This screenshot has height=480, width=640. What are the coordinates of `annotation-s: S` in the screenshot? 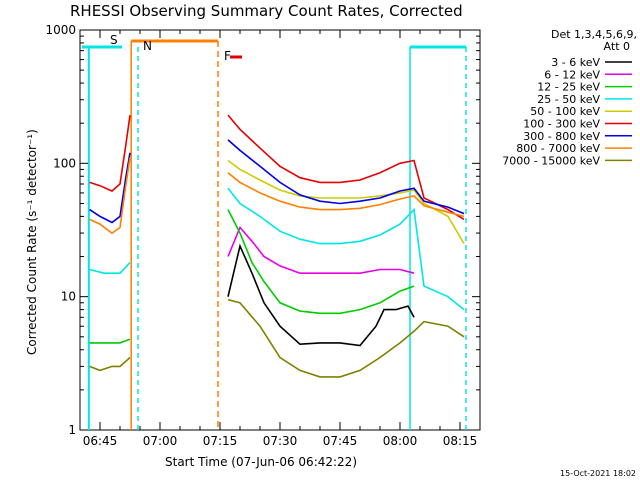 It's located at (114, 40).